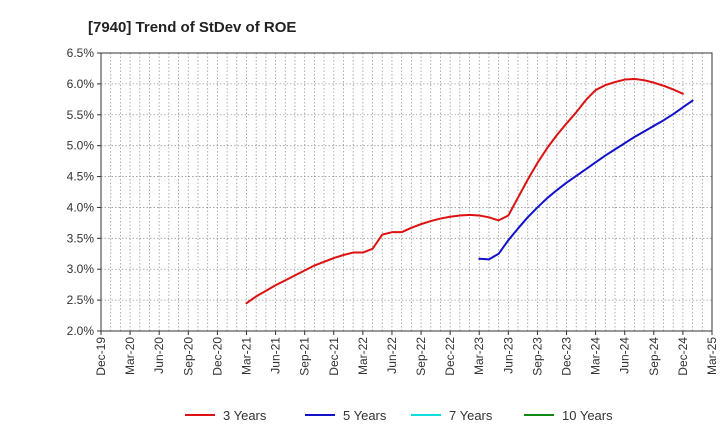  What do you see at coordinates (192, 27) in the screenshot?
I see `chart-title: [7940] Trend of StDev of ROE` at bounding box center [192, 27].